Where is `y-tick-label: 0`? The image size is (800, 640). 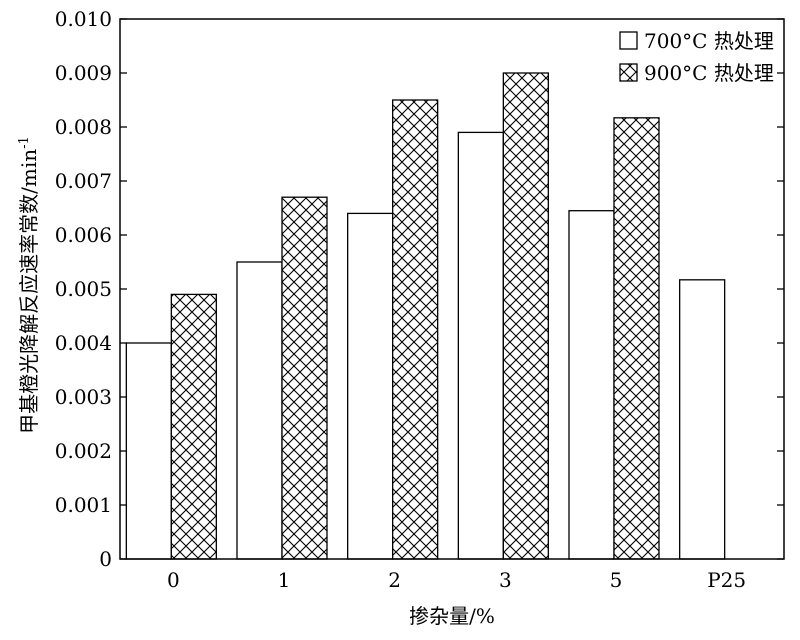 y-tick-label: 0 is located at coordinates (105, 559).